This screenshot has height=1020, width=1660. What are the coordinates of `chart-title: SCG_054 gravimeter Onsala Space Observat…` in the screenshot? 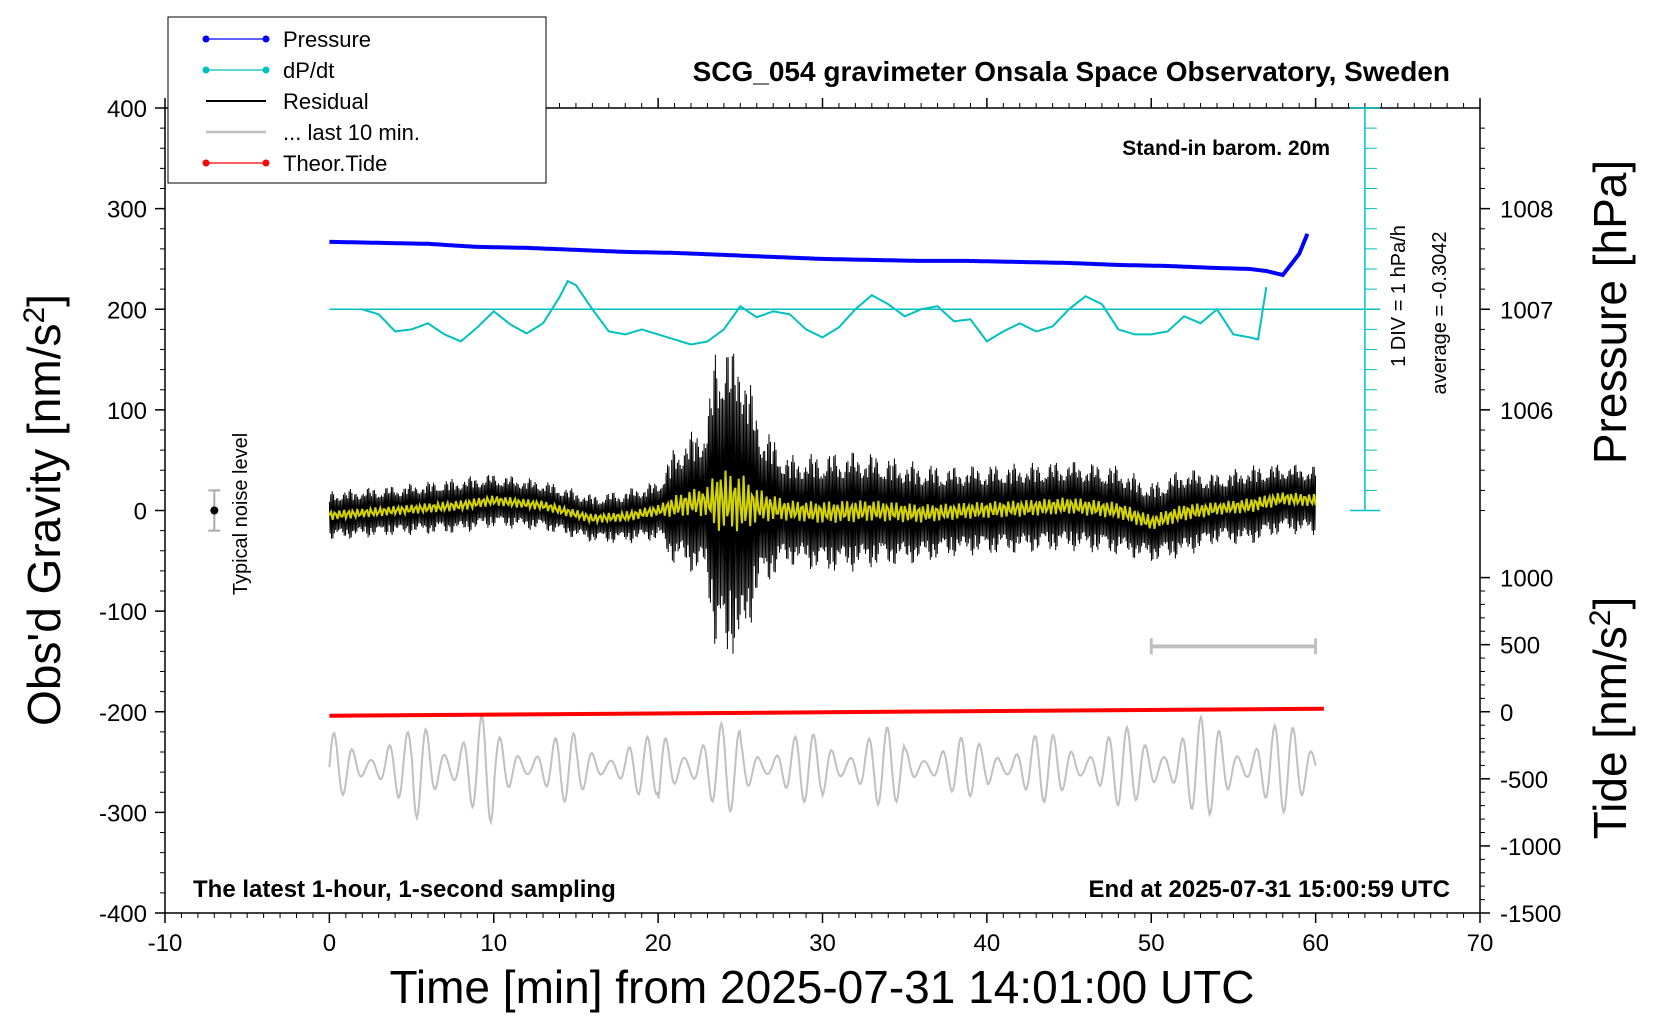 It's located at (1071, 71).